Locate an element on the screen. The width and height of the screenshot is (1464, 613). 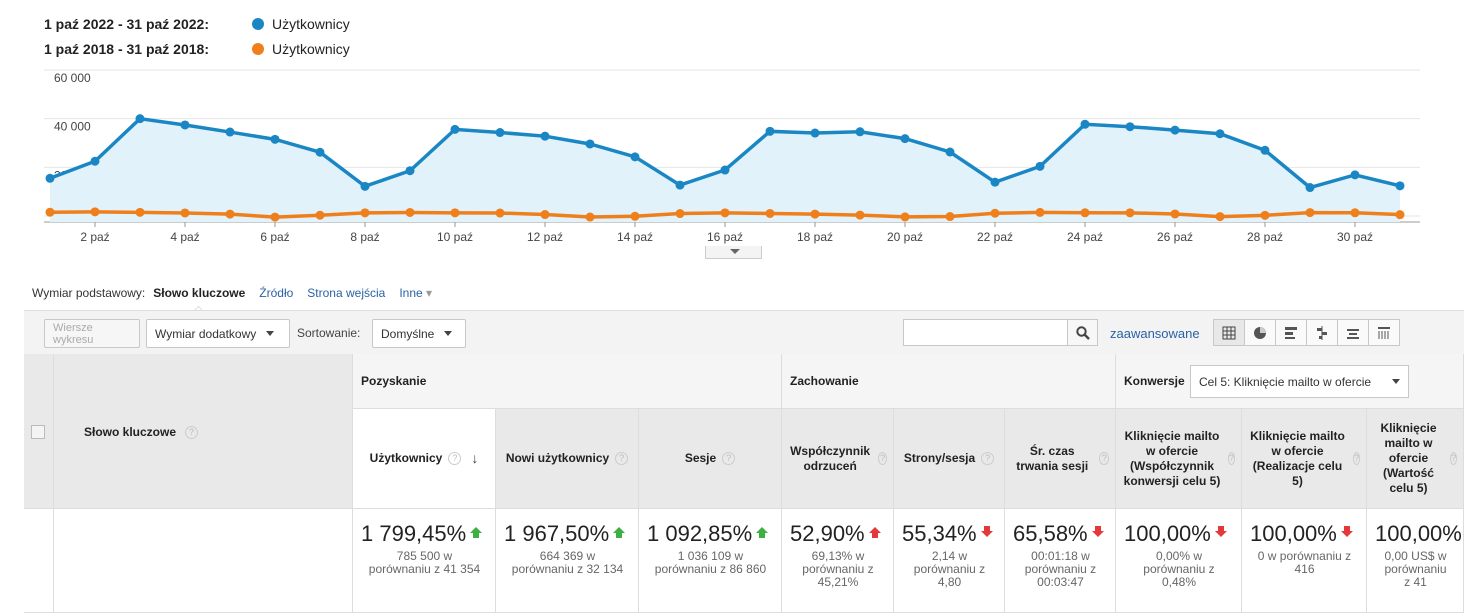
metric-comparison-text: 1 036 109 w porównaniu z 86 860 is located at coordinates (710, 562).